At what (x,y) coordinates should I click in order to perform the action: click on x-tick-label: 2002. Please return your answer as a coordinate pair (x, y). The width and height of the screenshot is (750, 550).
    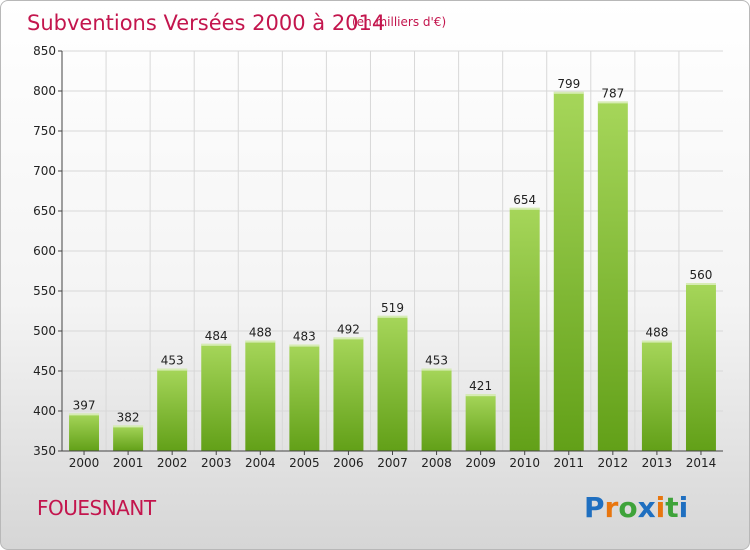
    Looking at the image, I should click on (172, 463).